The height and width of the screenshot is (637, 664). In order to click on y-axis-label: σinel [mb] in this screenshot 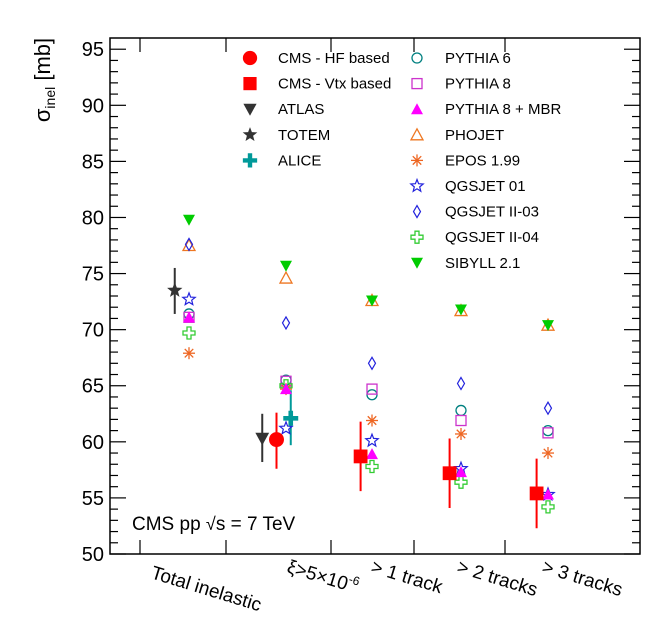, I will do `click(44, 80)`.